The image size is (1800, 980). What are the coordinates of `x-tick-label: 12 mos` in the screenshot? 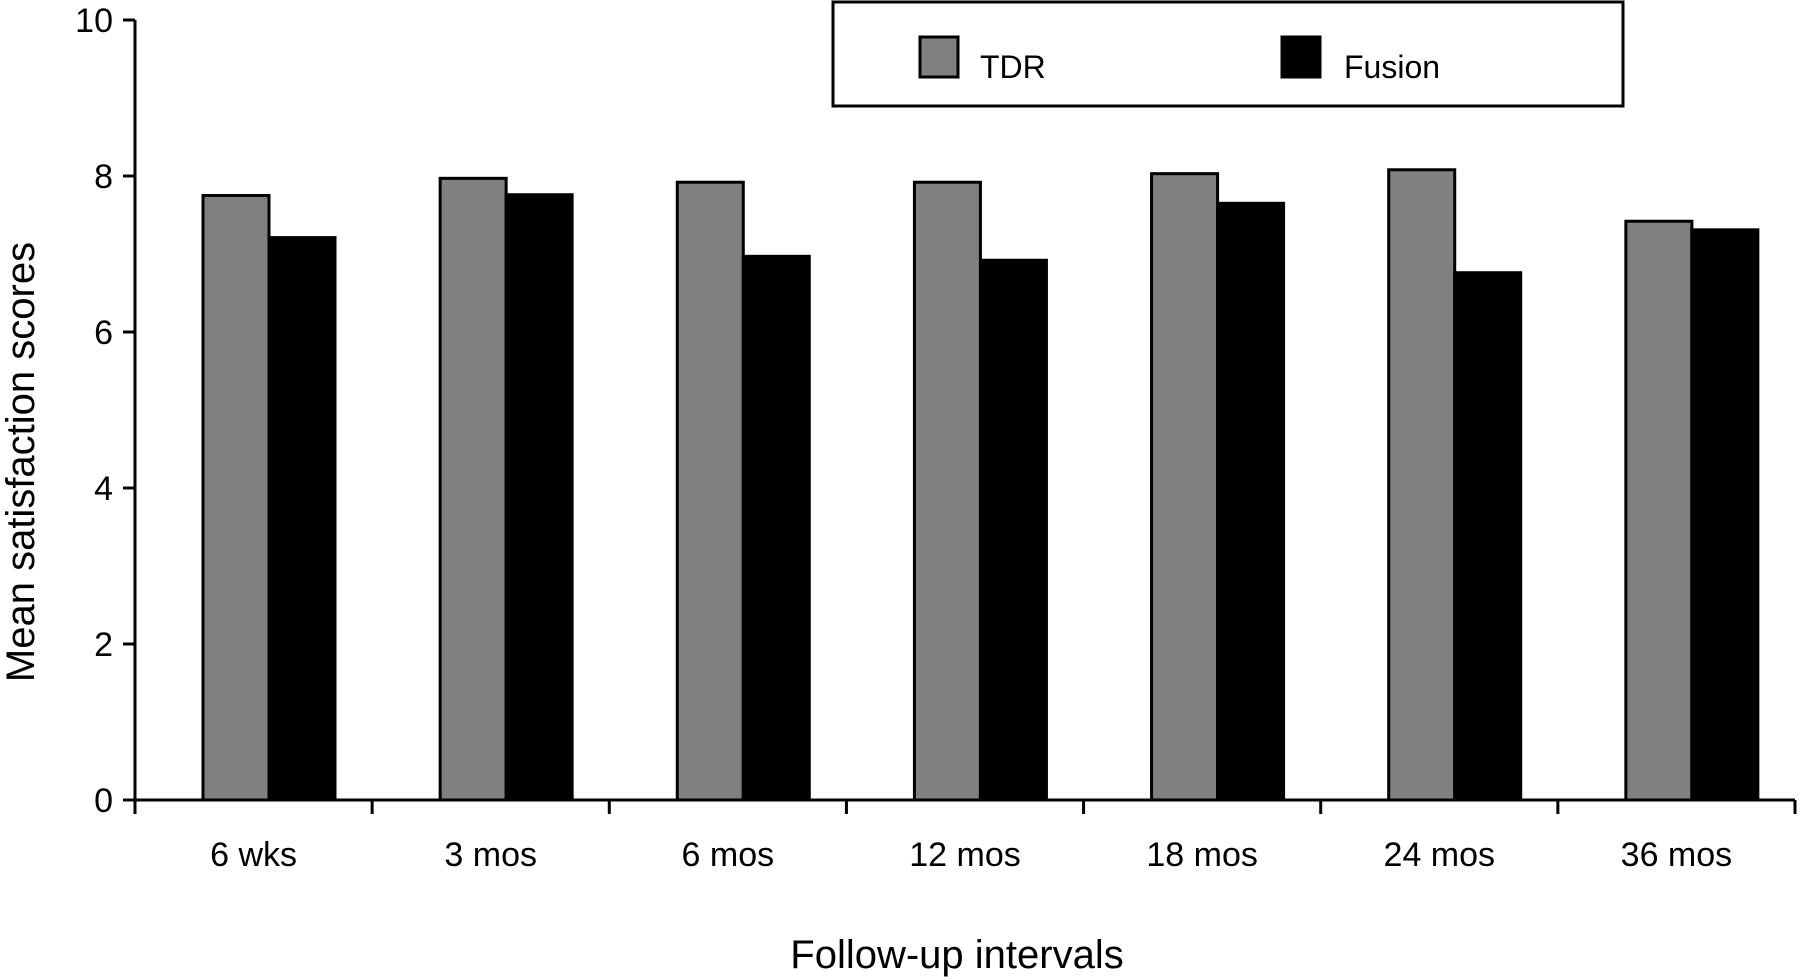 It's located at (965, 855).